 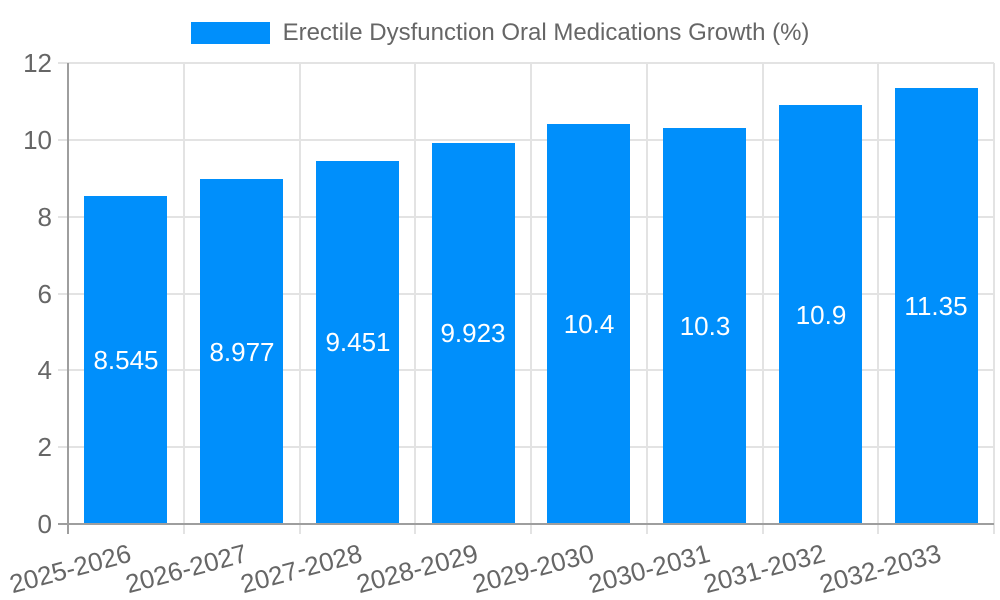 I want to click on y-tick-label: 2, so click(x=44, y=447).